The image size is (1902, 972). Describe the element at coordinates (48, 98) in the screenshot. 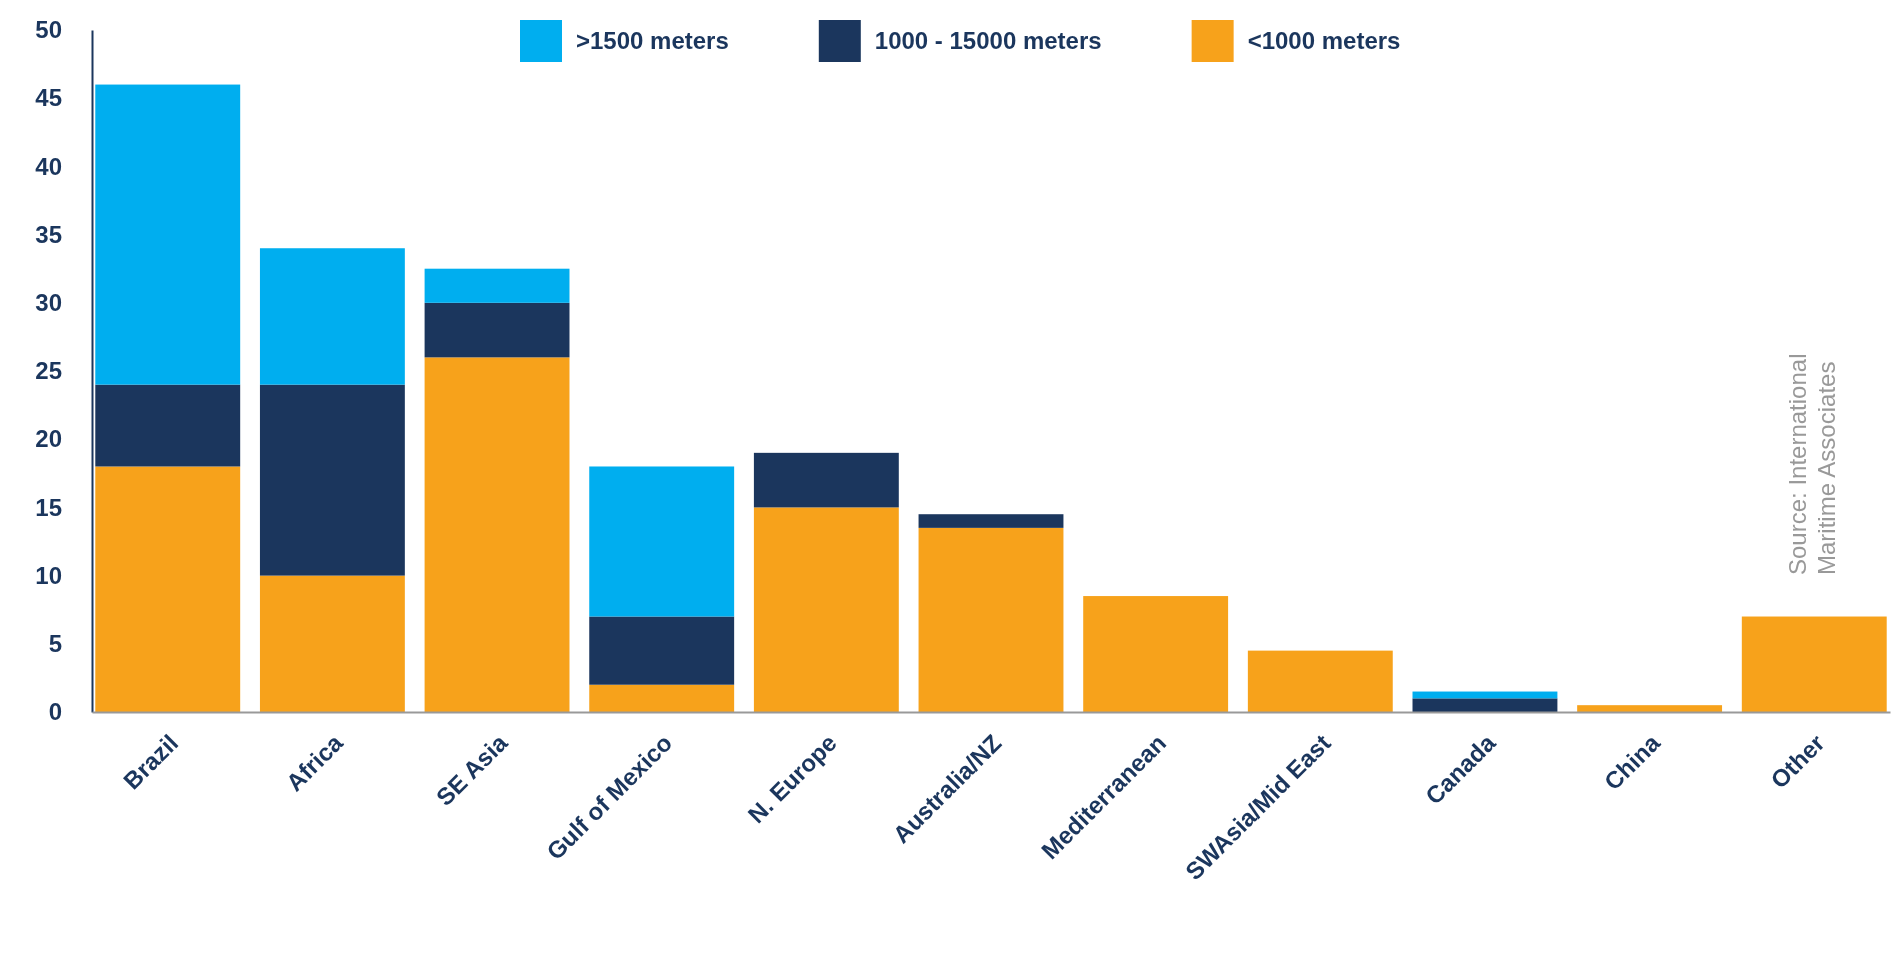

I see `y-tick-label: 45` at that location.